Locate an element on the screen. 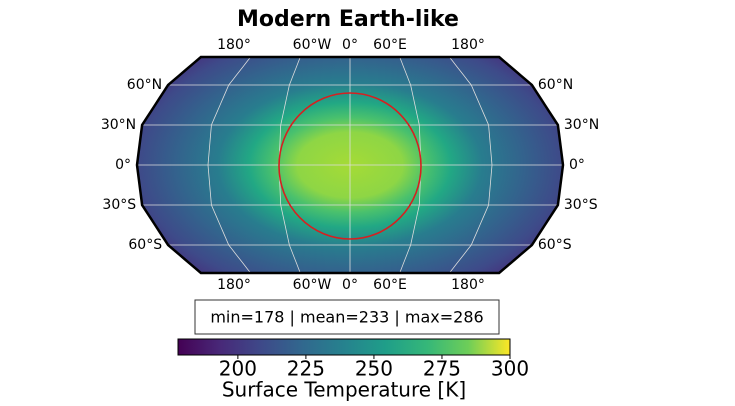 The image size is (735, 406). colorbar-tick-label: 225 is located at coordinates (306, 369).